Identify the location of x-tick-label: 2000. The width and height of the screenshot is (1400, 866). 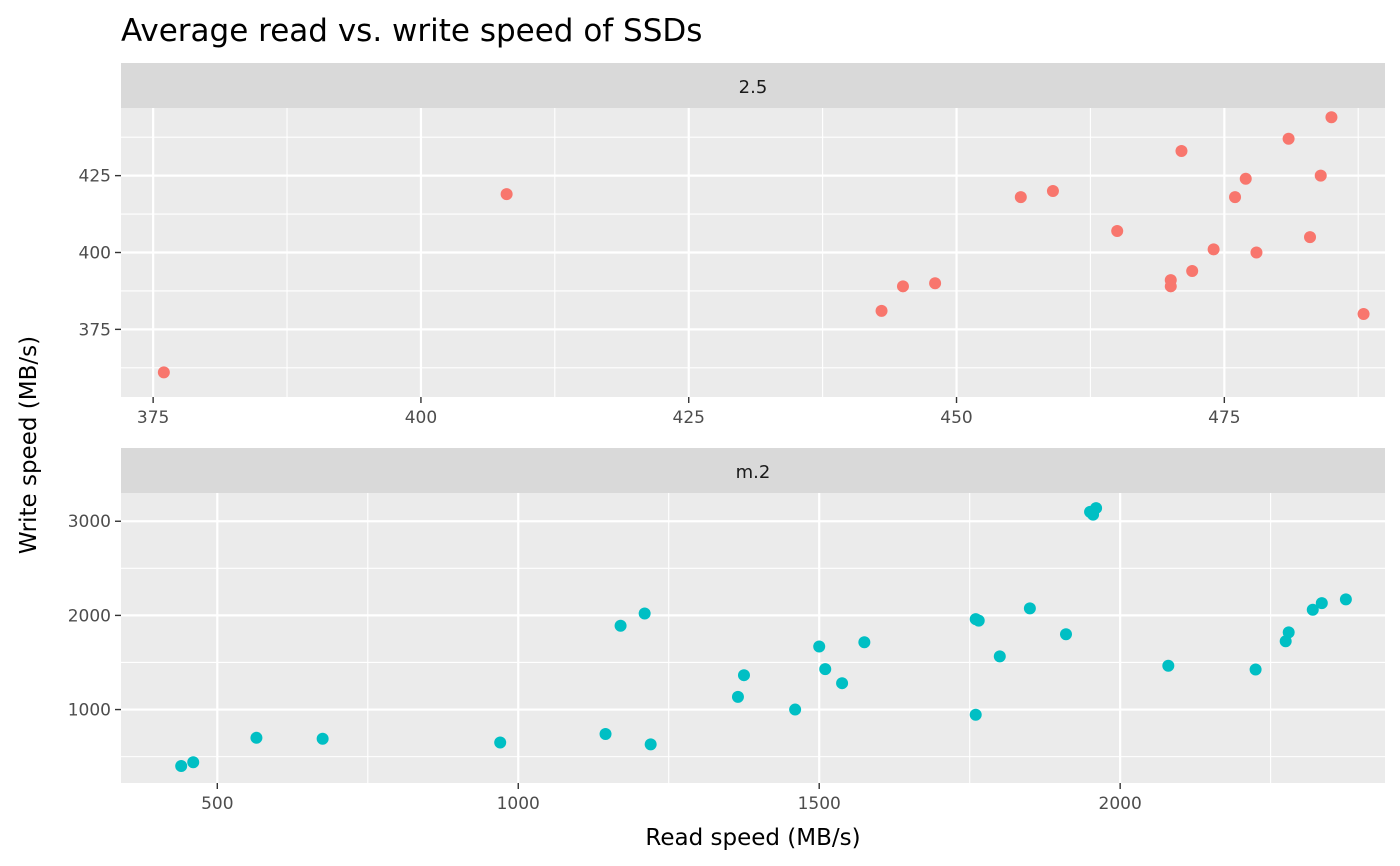
(1120, 804).